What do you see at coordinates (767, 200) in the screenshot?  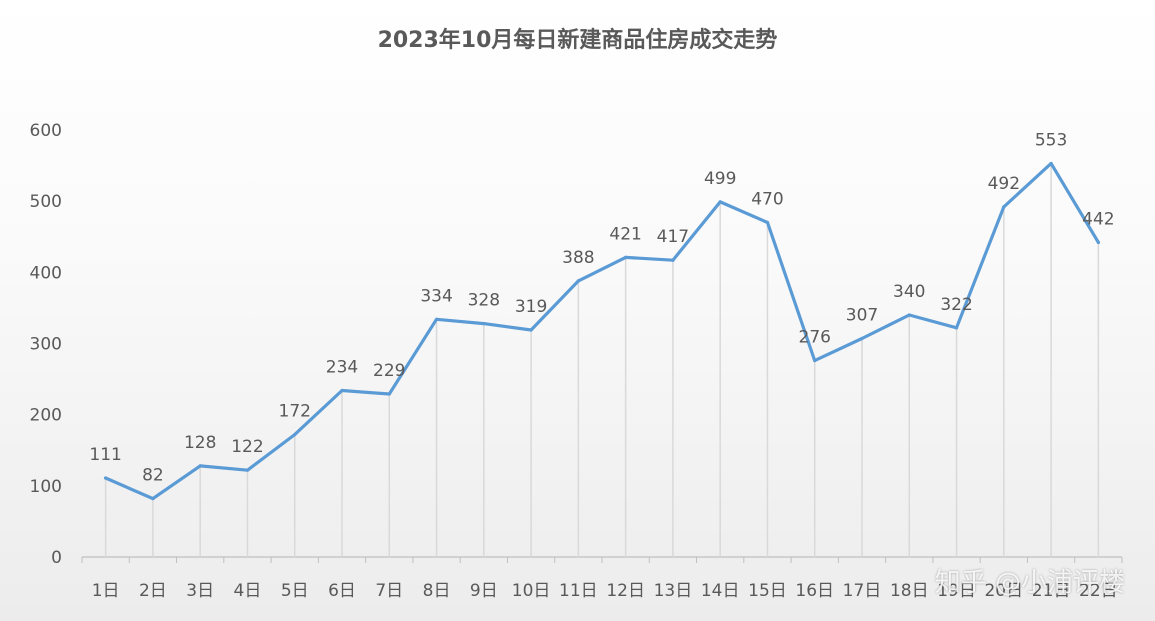 I see `data-label: 470` at bounding box center [767, 200].